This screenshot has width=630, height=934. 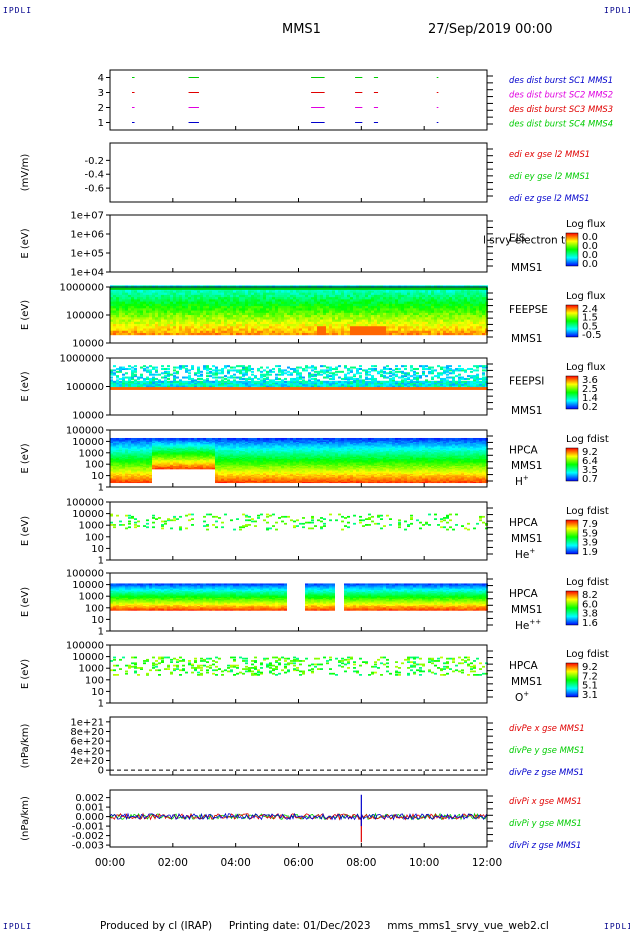 I want to click on panel-feepse-top-band, so click(x=426, y=288).